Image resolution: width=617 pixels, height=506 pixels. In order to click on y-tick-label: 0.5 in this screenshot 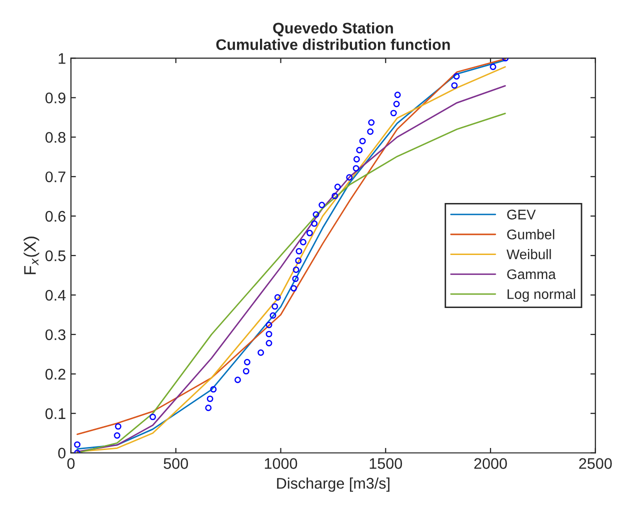, I will do `click(55, 256)`.